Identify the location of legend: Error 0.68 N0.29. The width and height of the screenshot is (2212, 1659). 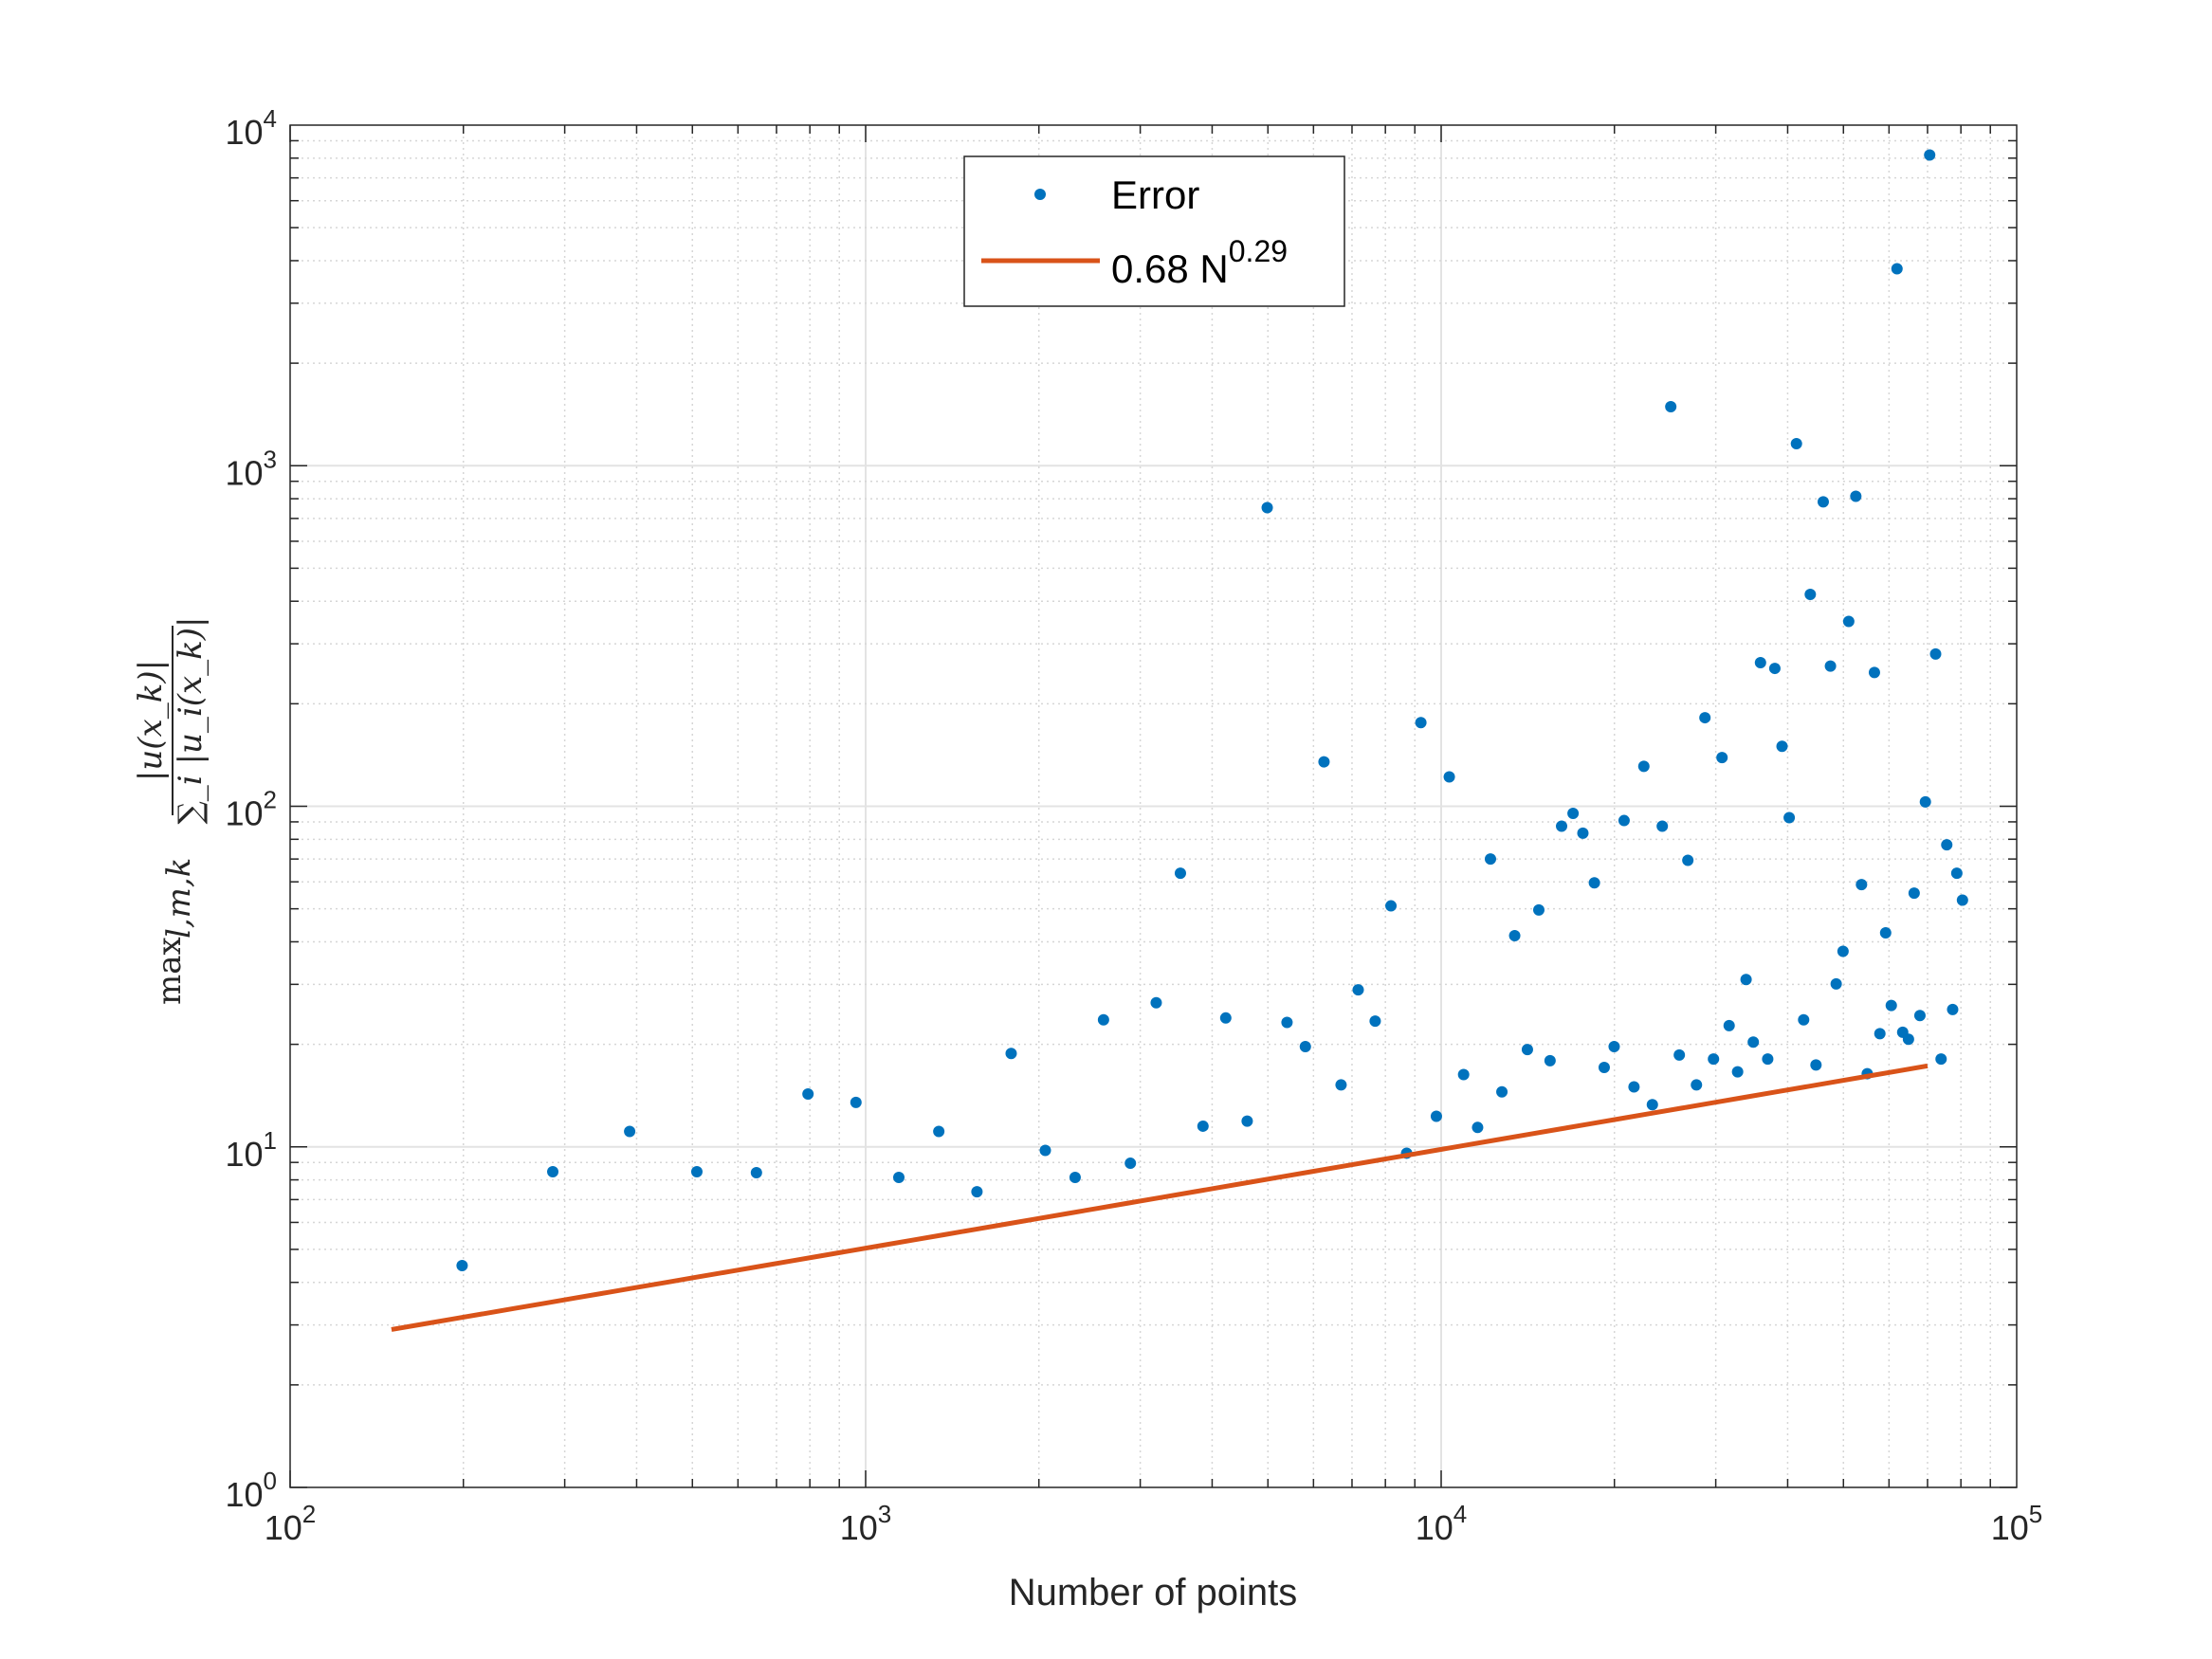
(1154, 231).